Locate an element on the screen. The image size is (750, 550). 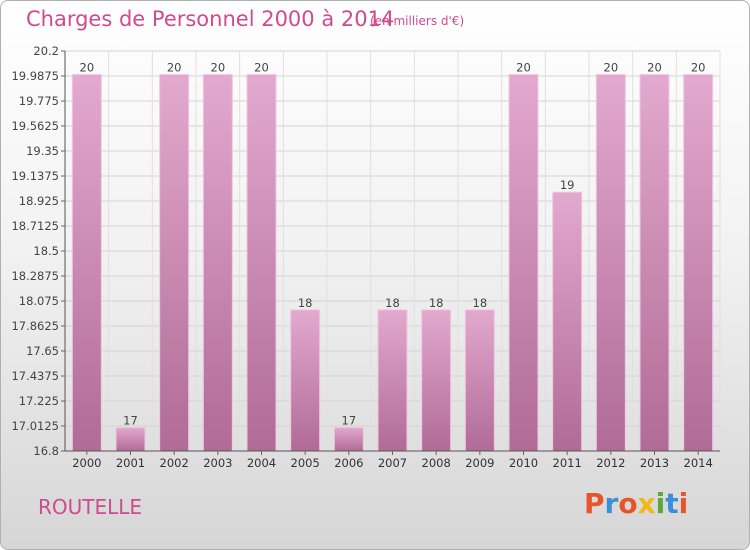
logo-letter: P is located at coordinates (594, 503).